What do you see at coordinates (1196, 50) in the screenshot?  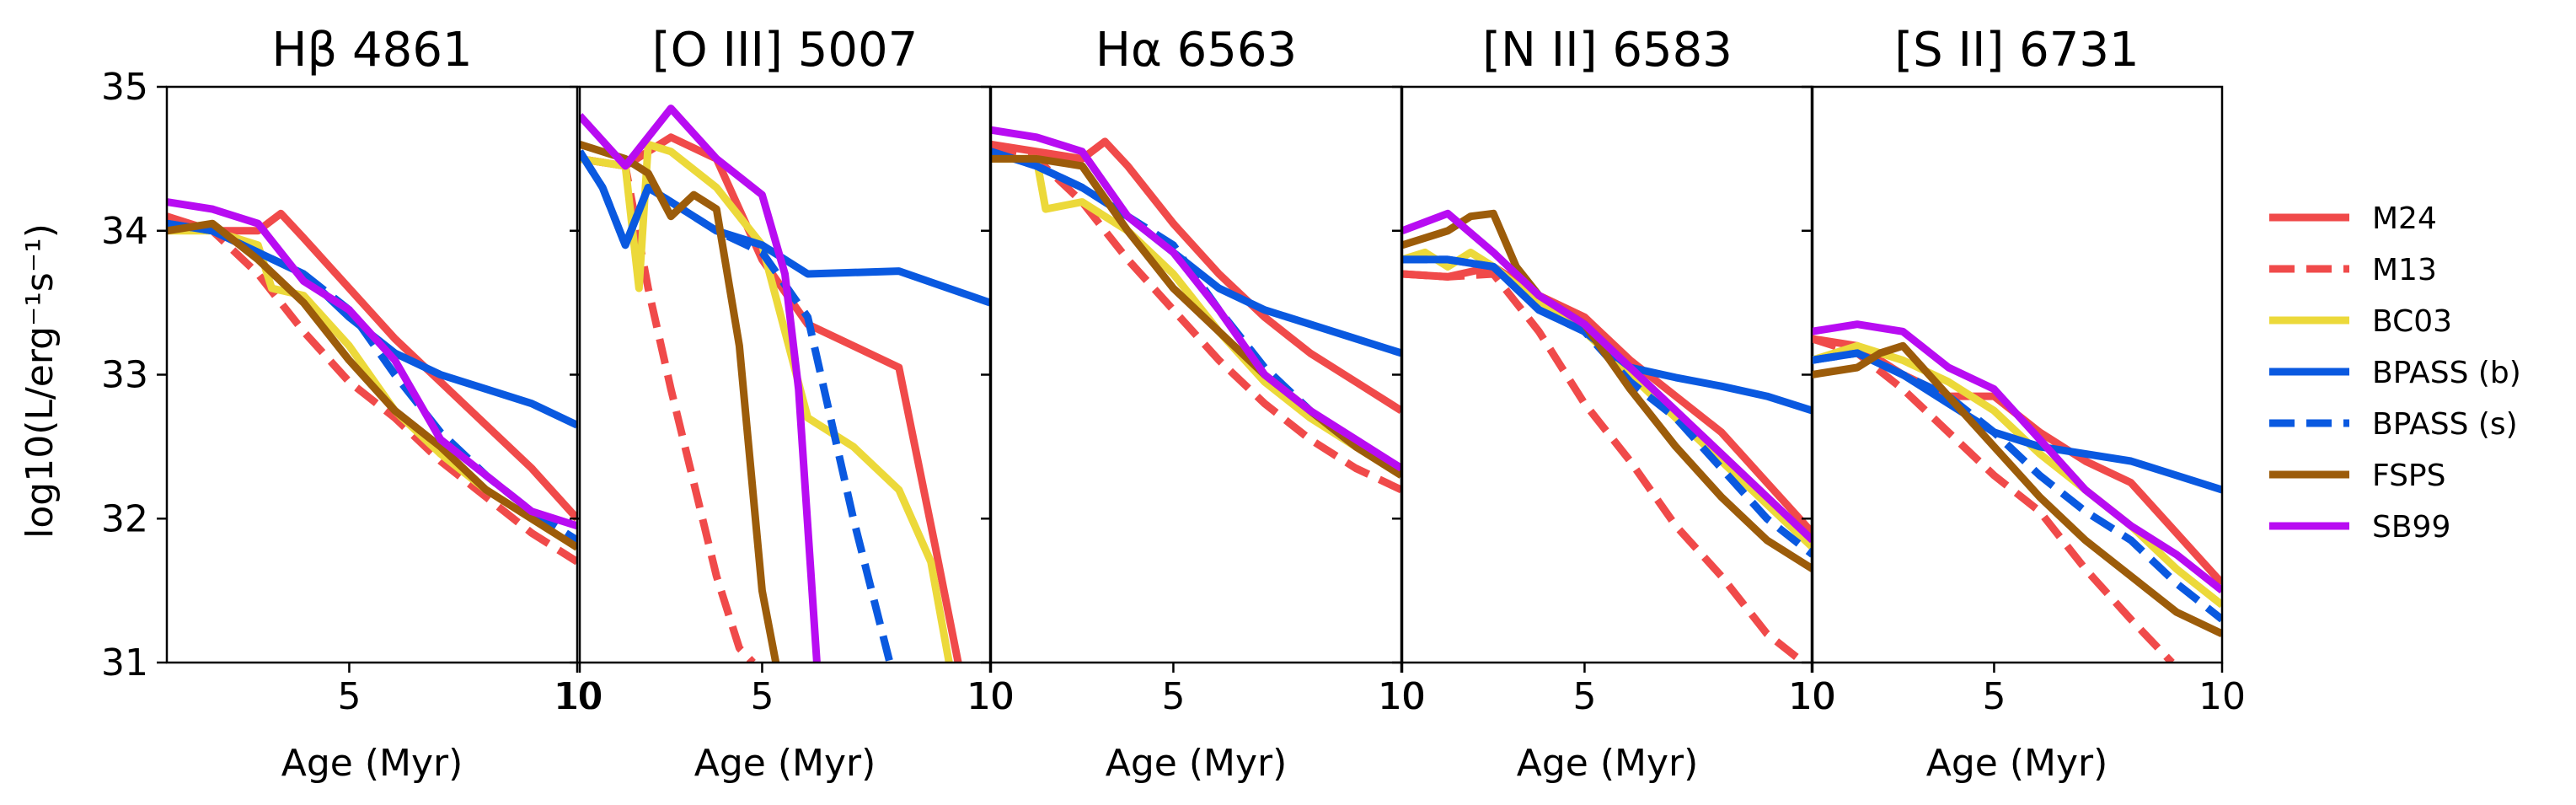 I see `panel-title: Hα 6563` at bounding box center [1196, 50].